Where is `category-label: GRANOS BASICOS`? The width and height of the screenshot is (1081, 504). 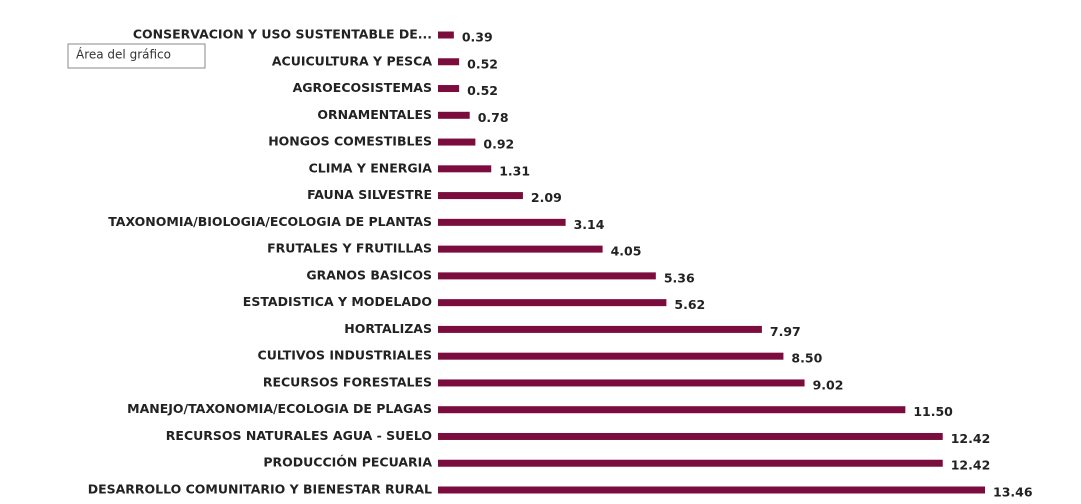 category-label: GRANOS BASICOS is located at coordinates (369, 274).